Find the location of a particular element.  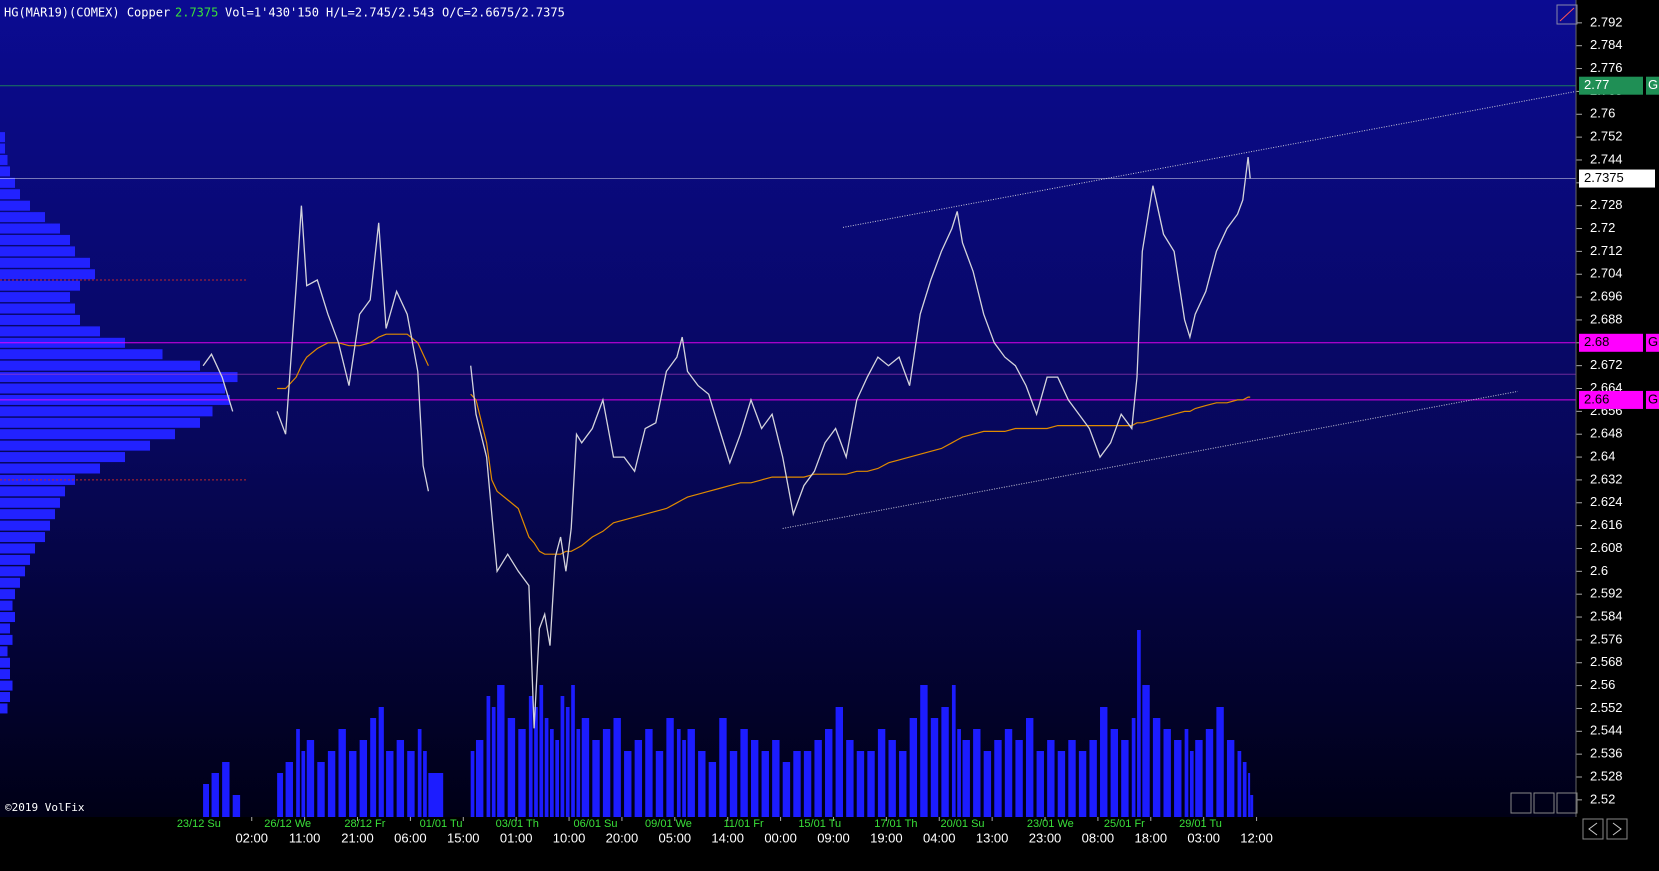

x-tick-label: 11:00 is located at coordinates (305, 837).